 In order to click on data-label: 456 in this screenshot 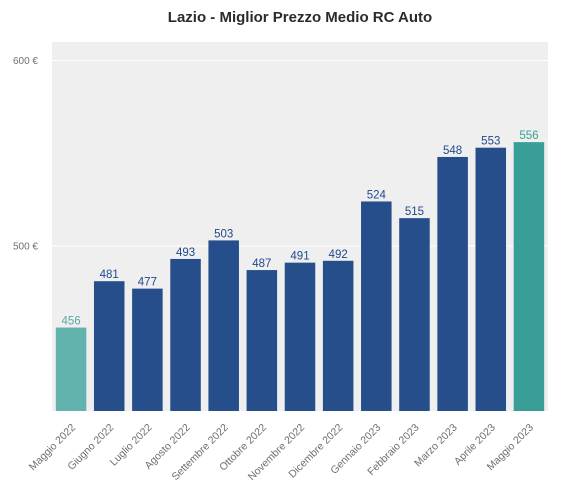, I will do `click(70, 322)`.